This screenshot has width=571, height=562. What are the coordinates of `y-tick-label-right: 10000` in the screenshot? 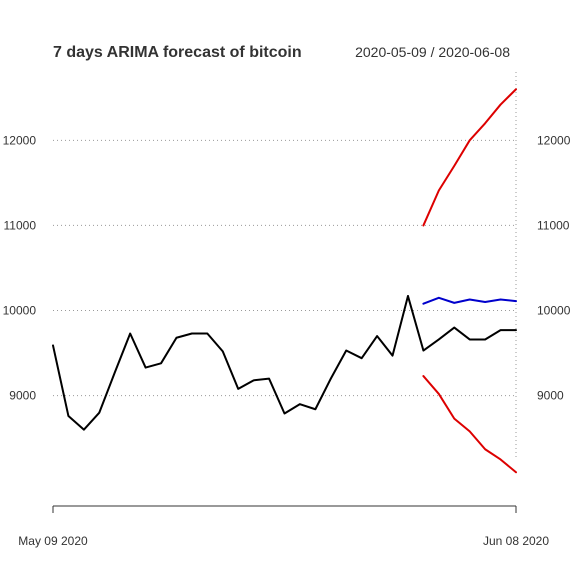 It's located at (554, 311).